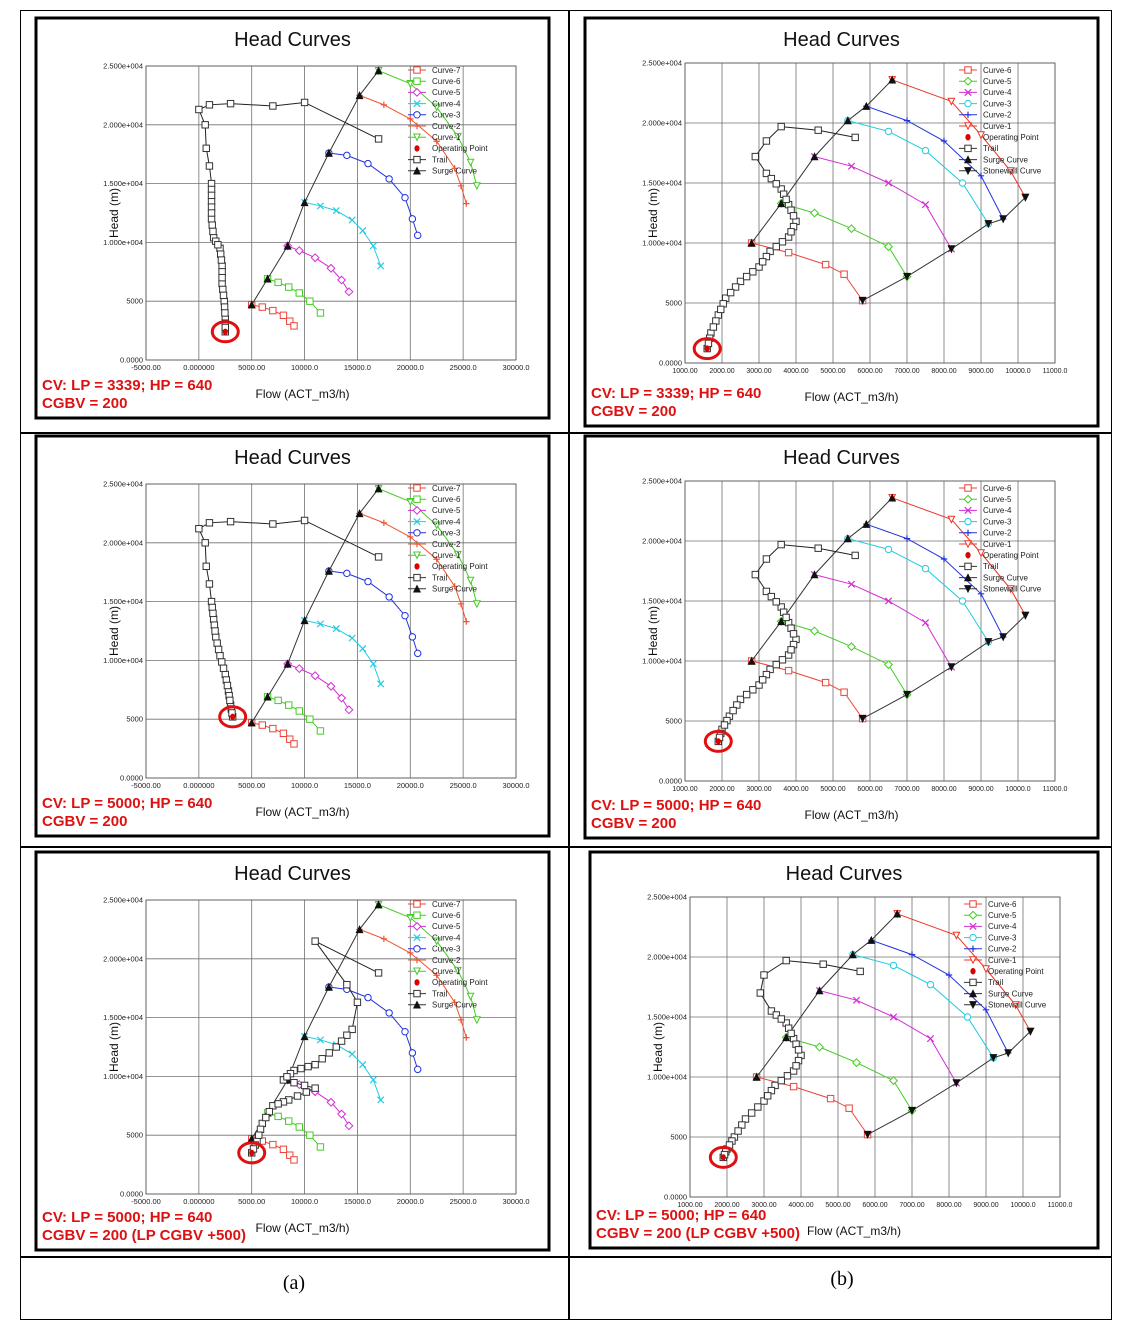  What do you see at coordinates (123, 1076) in the screenshot?
I see `y-tick-label: 1.000e+004` at bounding box center [123, 1076].